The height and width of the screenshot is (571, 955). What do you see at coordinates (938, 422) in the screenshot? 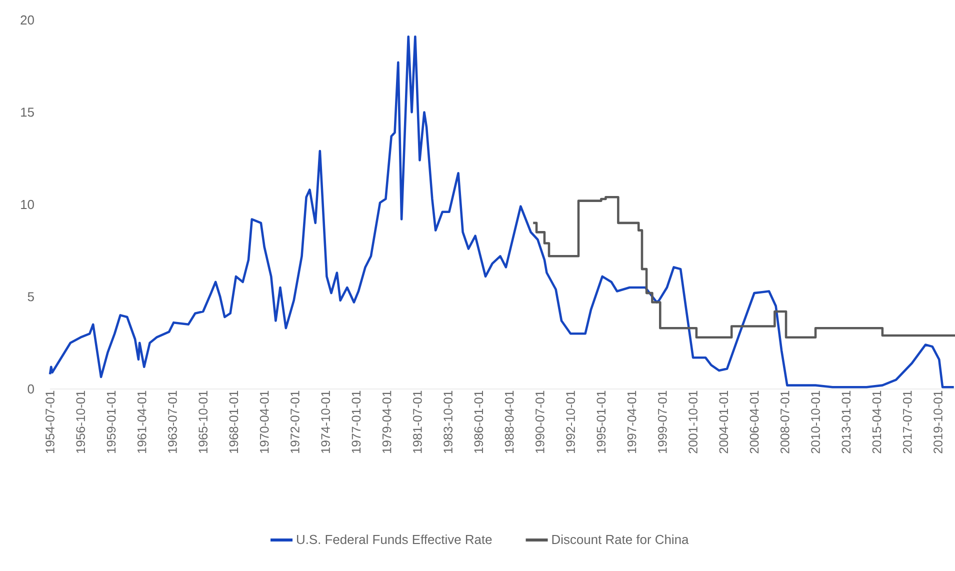
I see `x-tick-label: 2019-10-01` at bounding box center [938, 422].